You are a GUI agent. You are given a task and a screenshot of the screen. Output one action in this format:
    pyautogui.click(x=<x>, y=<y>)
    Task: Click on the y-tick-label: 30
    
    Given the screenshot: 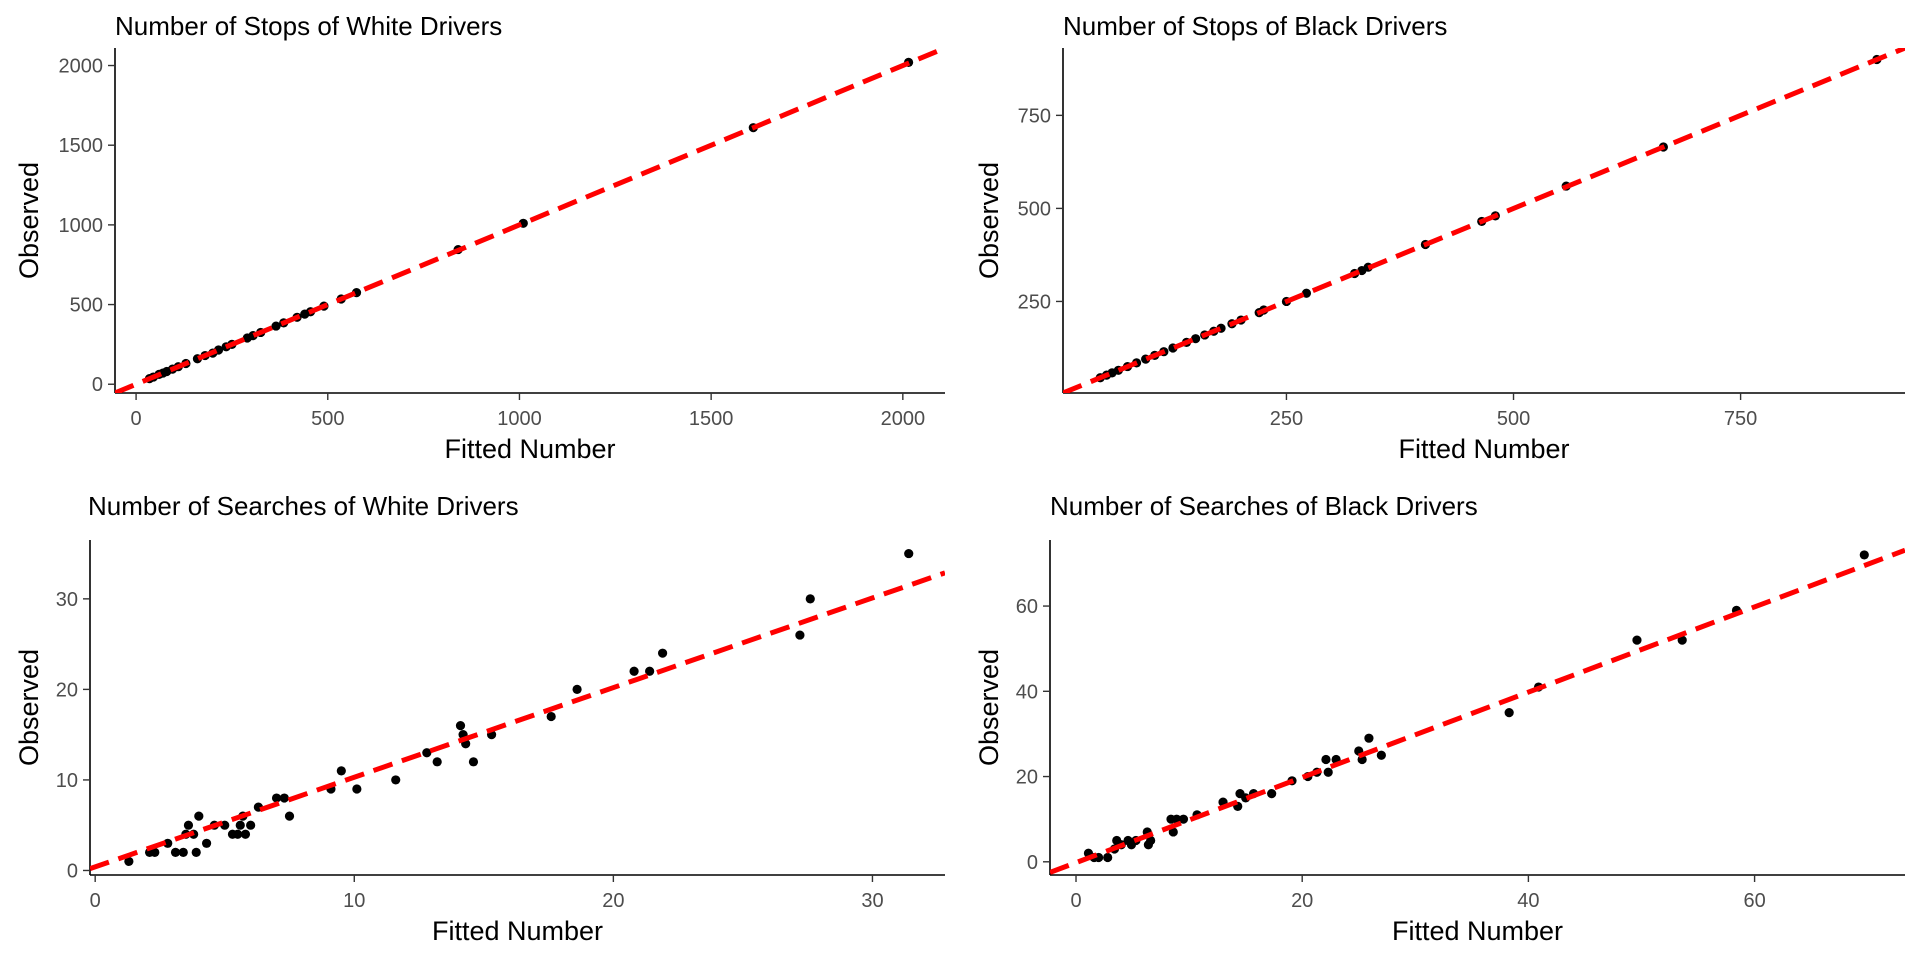 What is the action you would take?
    pyautogui.click(x=67, y=600)
    